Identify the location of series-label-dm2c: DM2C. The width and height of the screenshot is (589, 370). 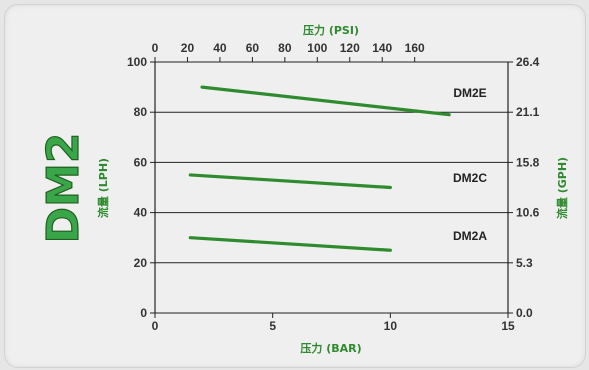
(470, 178).